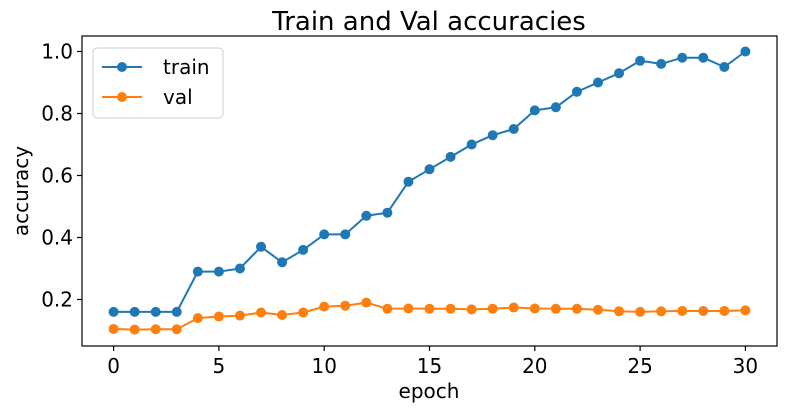 The image size is (788, 411). I want to click on y-axis-label: accuracy, so click(21, 191).